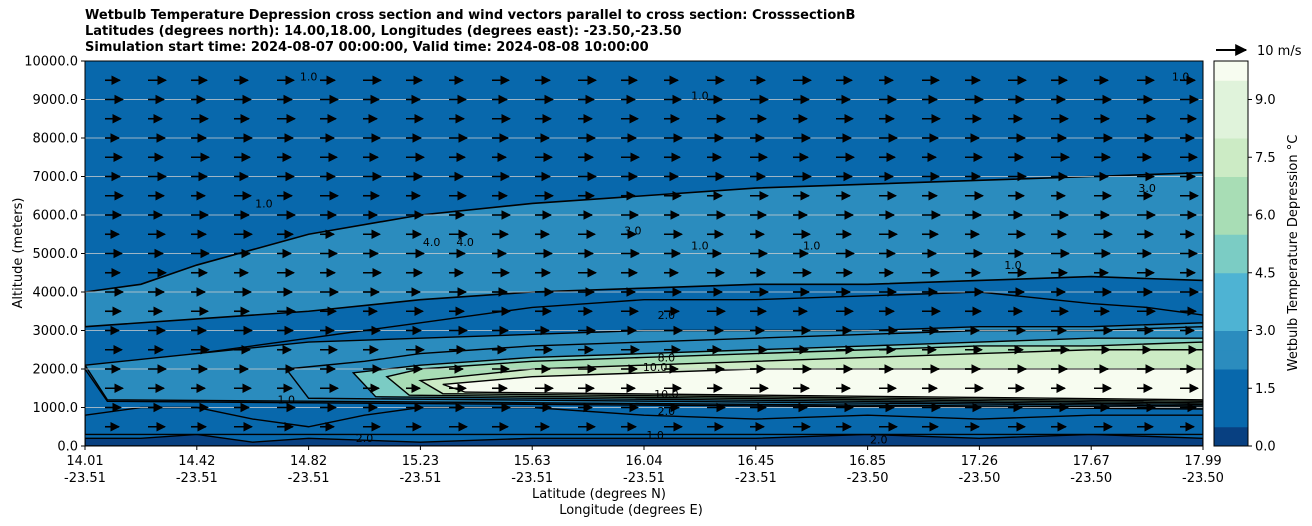  What do you see at coordinates (51, 62) in the screenshot?
I see `y-tick-label: 10000.0` at bounding box center [51, 62].